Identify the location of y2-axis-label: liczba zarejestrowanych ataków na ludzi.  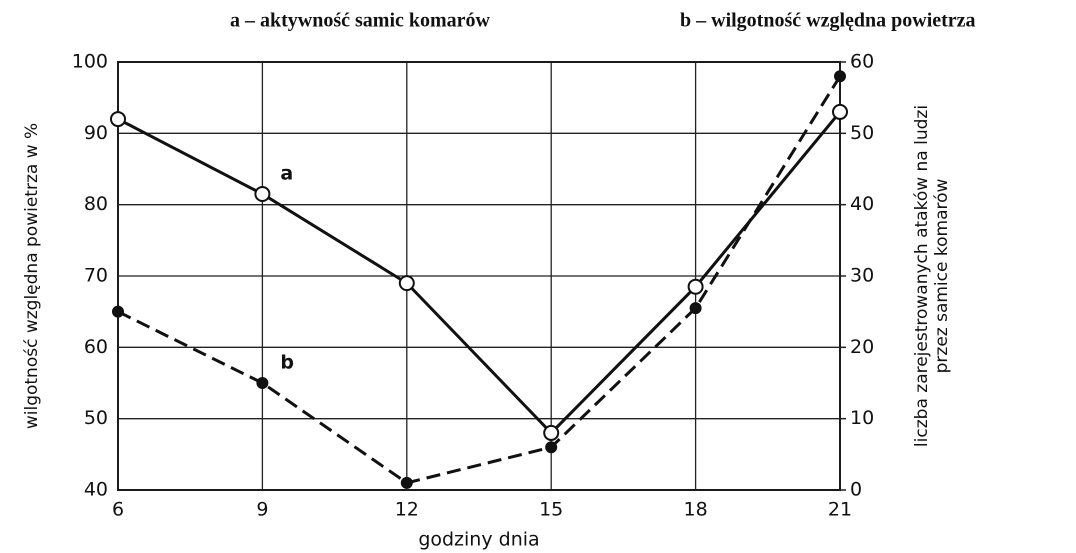
(922, 276).